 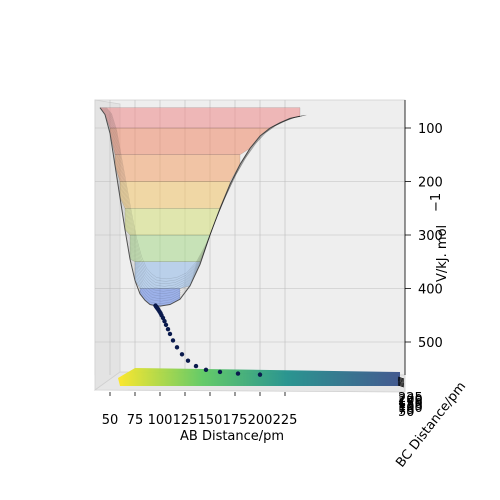 I want to click on y-tick-label-5: 175, so click(x=410, y=402).